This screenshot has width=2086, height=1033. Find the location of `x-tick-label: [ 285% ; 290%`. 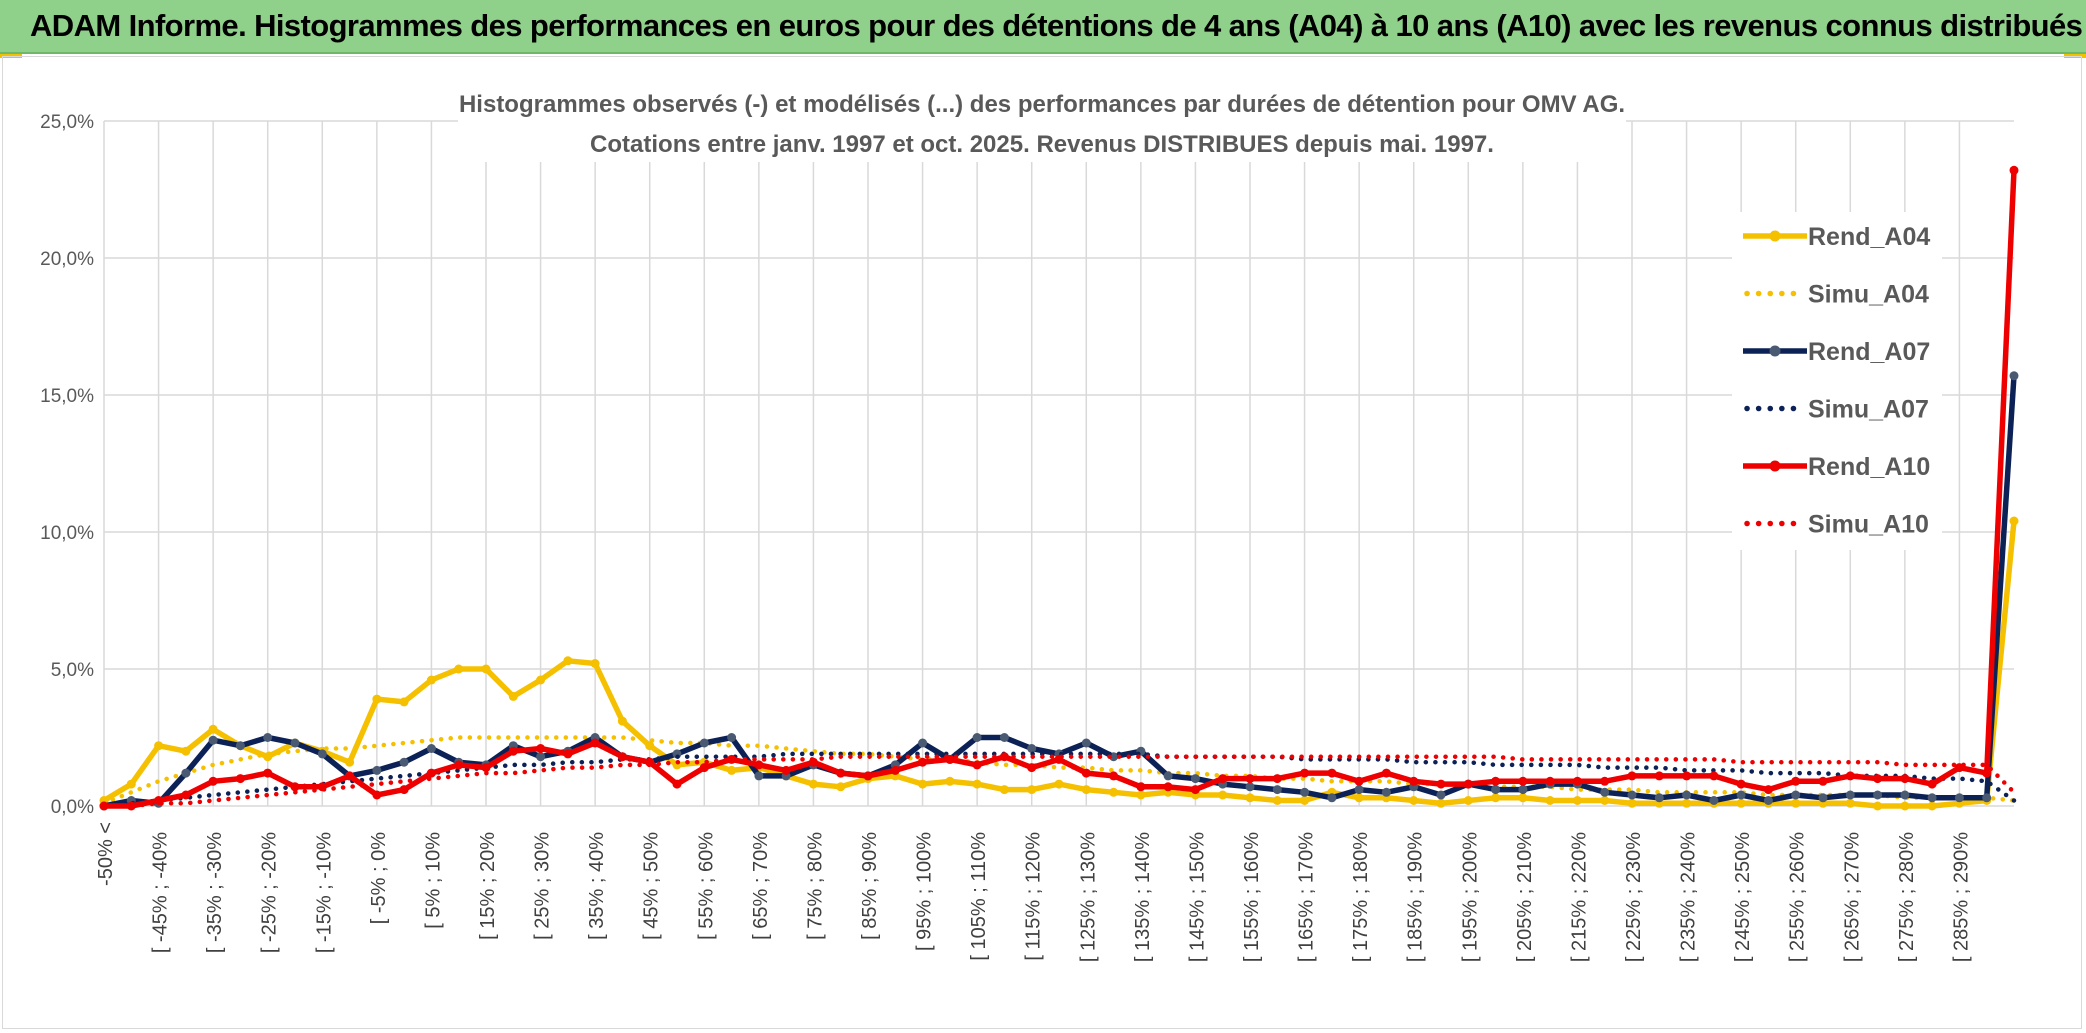

x-tick-label: [ 285% ; 290% is located at coordinates (1961, 897).